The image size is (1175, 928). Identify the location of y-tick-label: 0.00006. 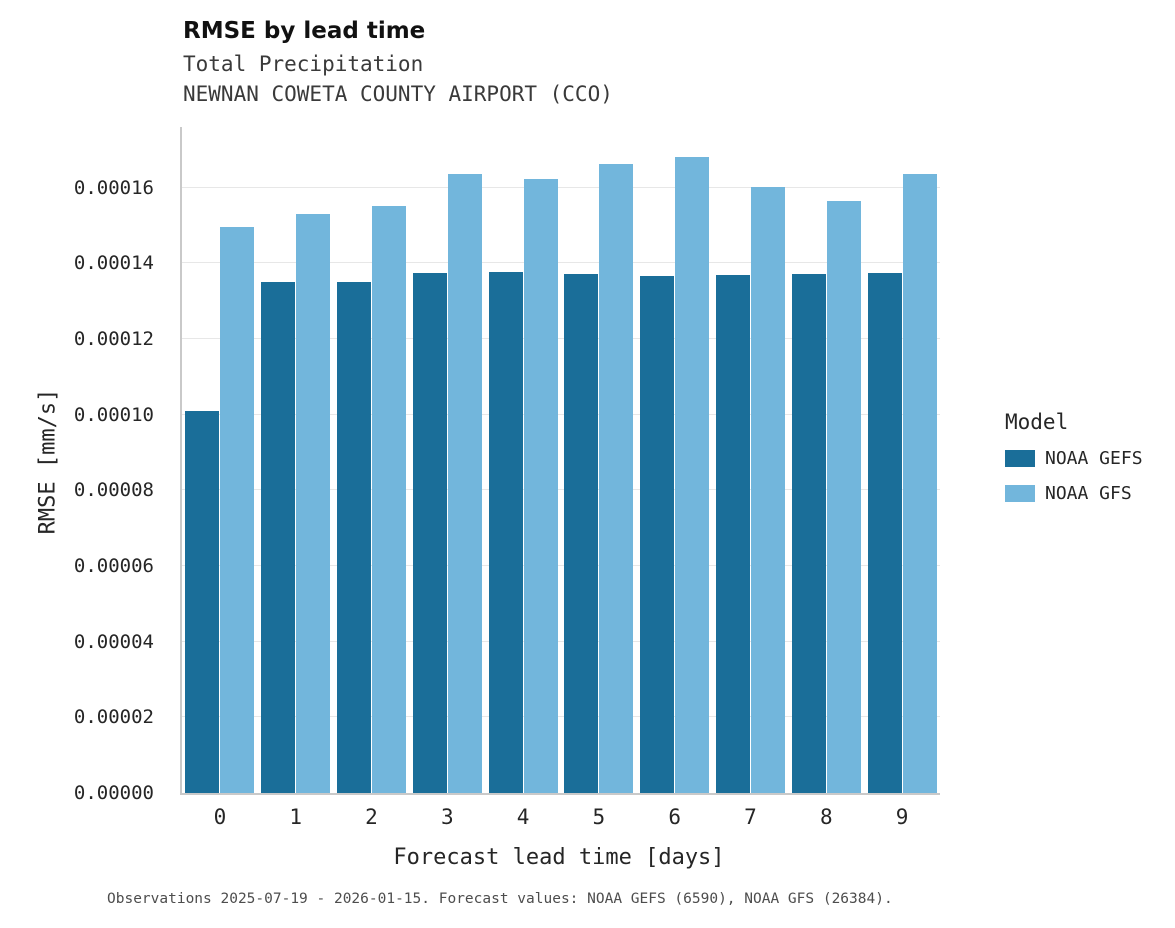
(113, 565).